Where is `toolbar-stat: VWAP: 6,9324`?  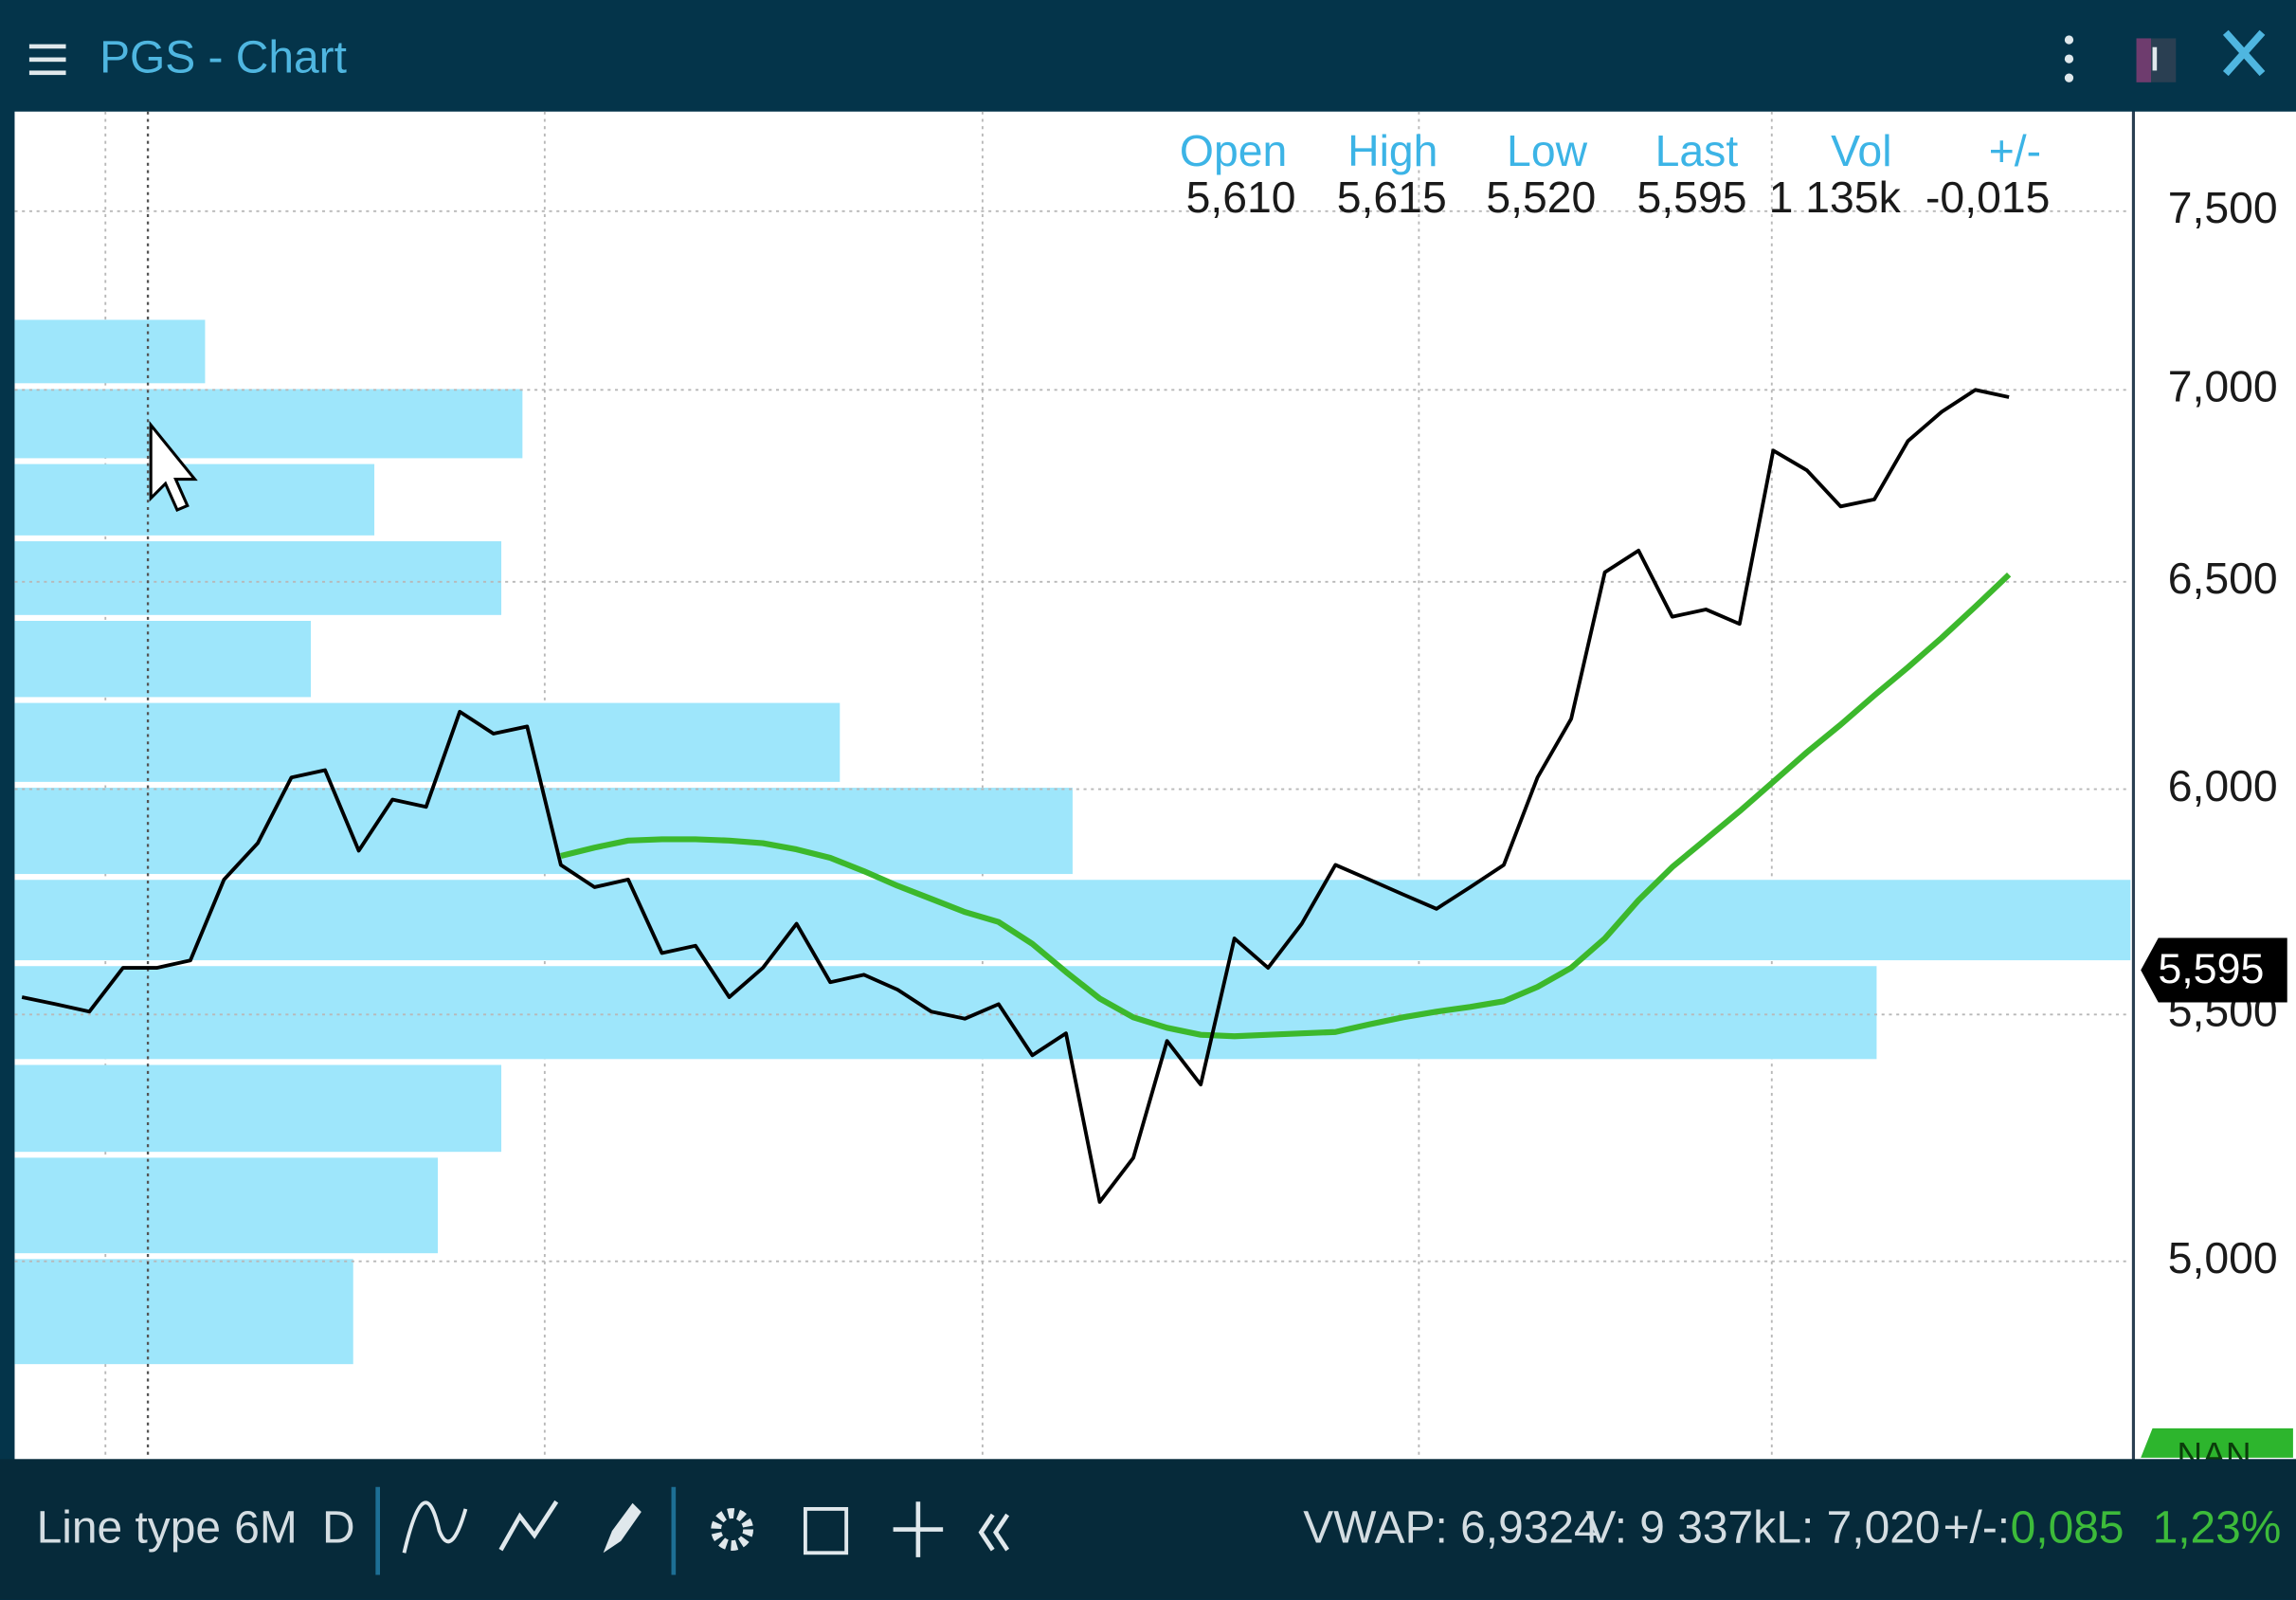 toolbar-stat: VWAP: 6,9324 is located at coordinates (1451, 1528).